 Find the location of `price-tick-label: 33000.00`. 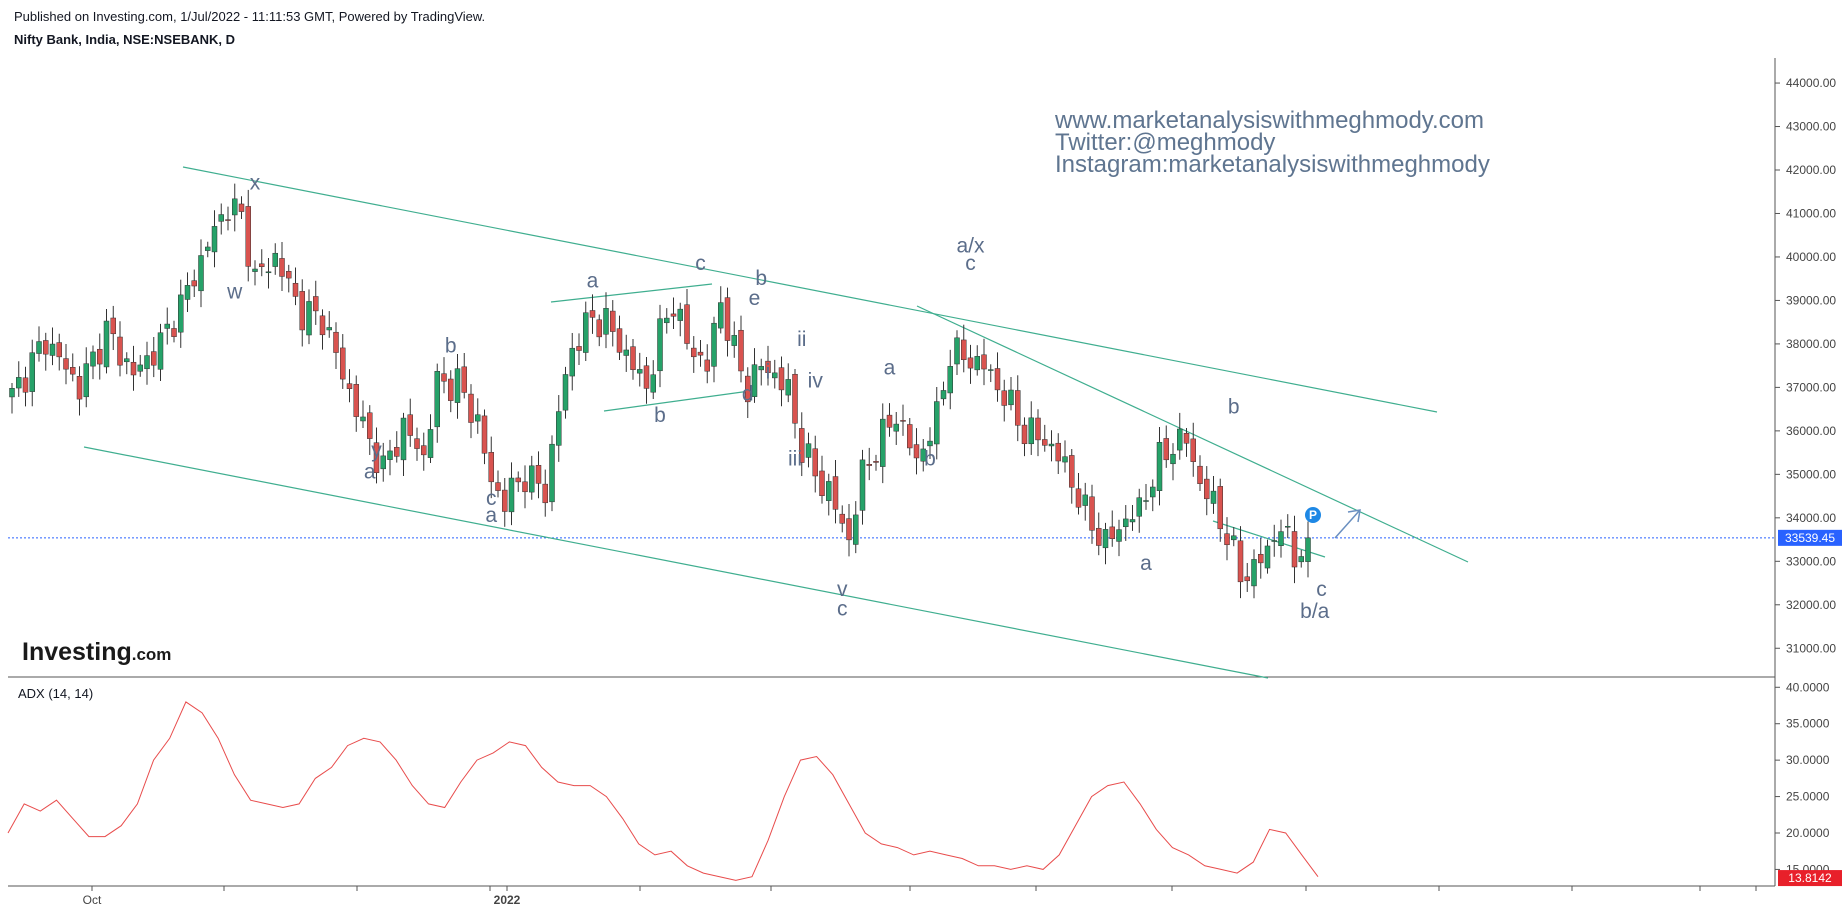

price-tick-label: 33000.00 is located at coordinates (1811, 561).